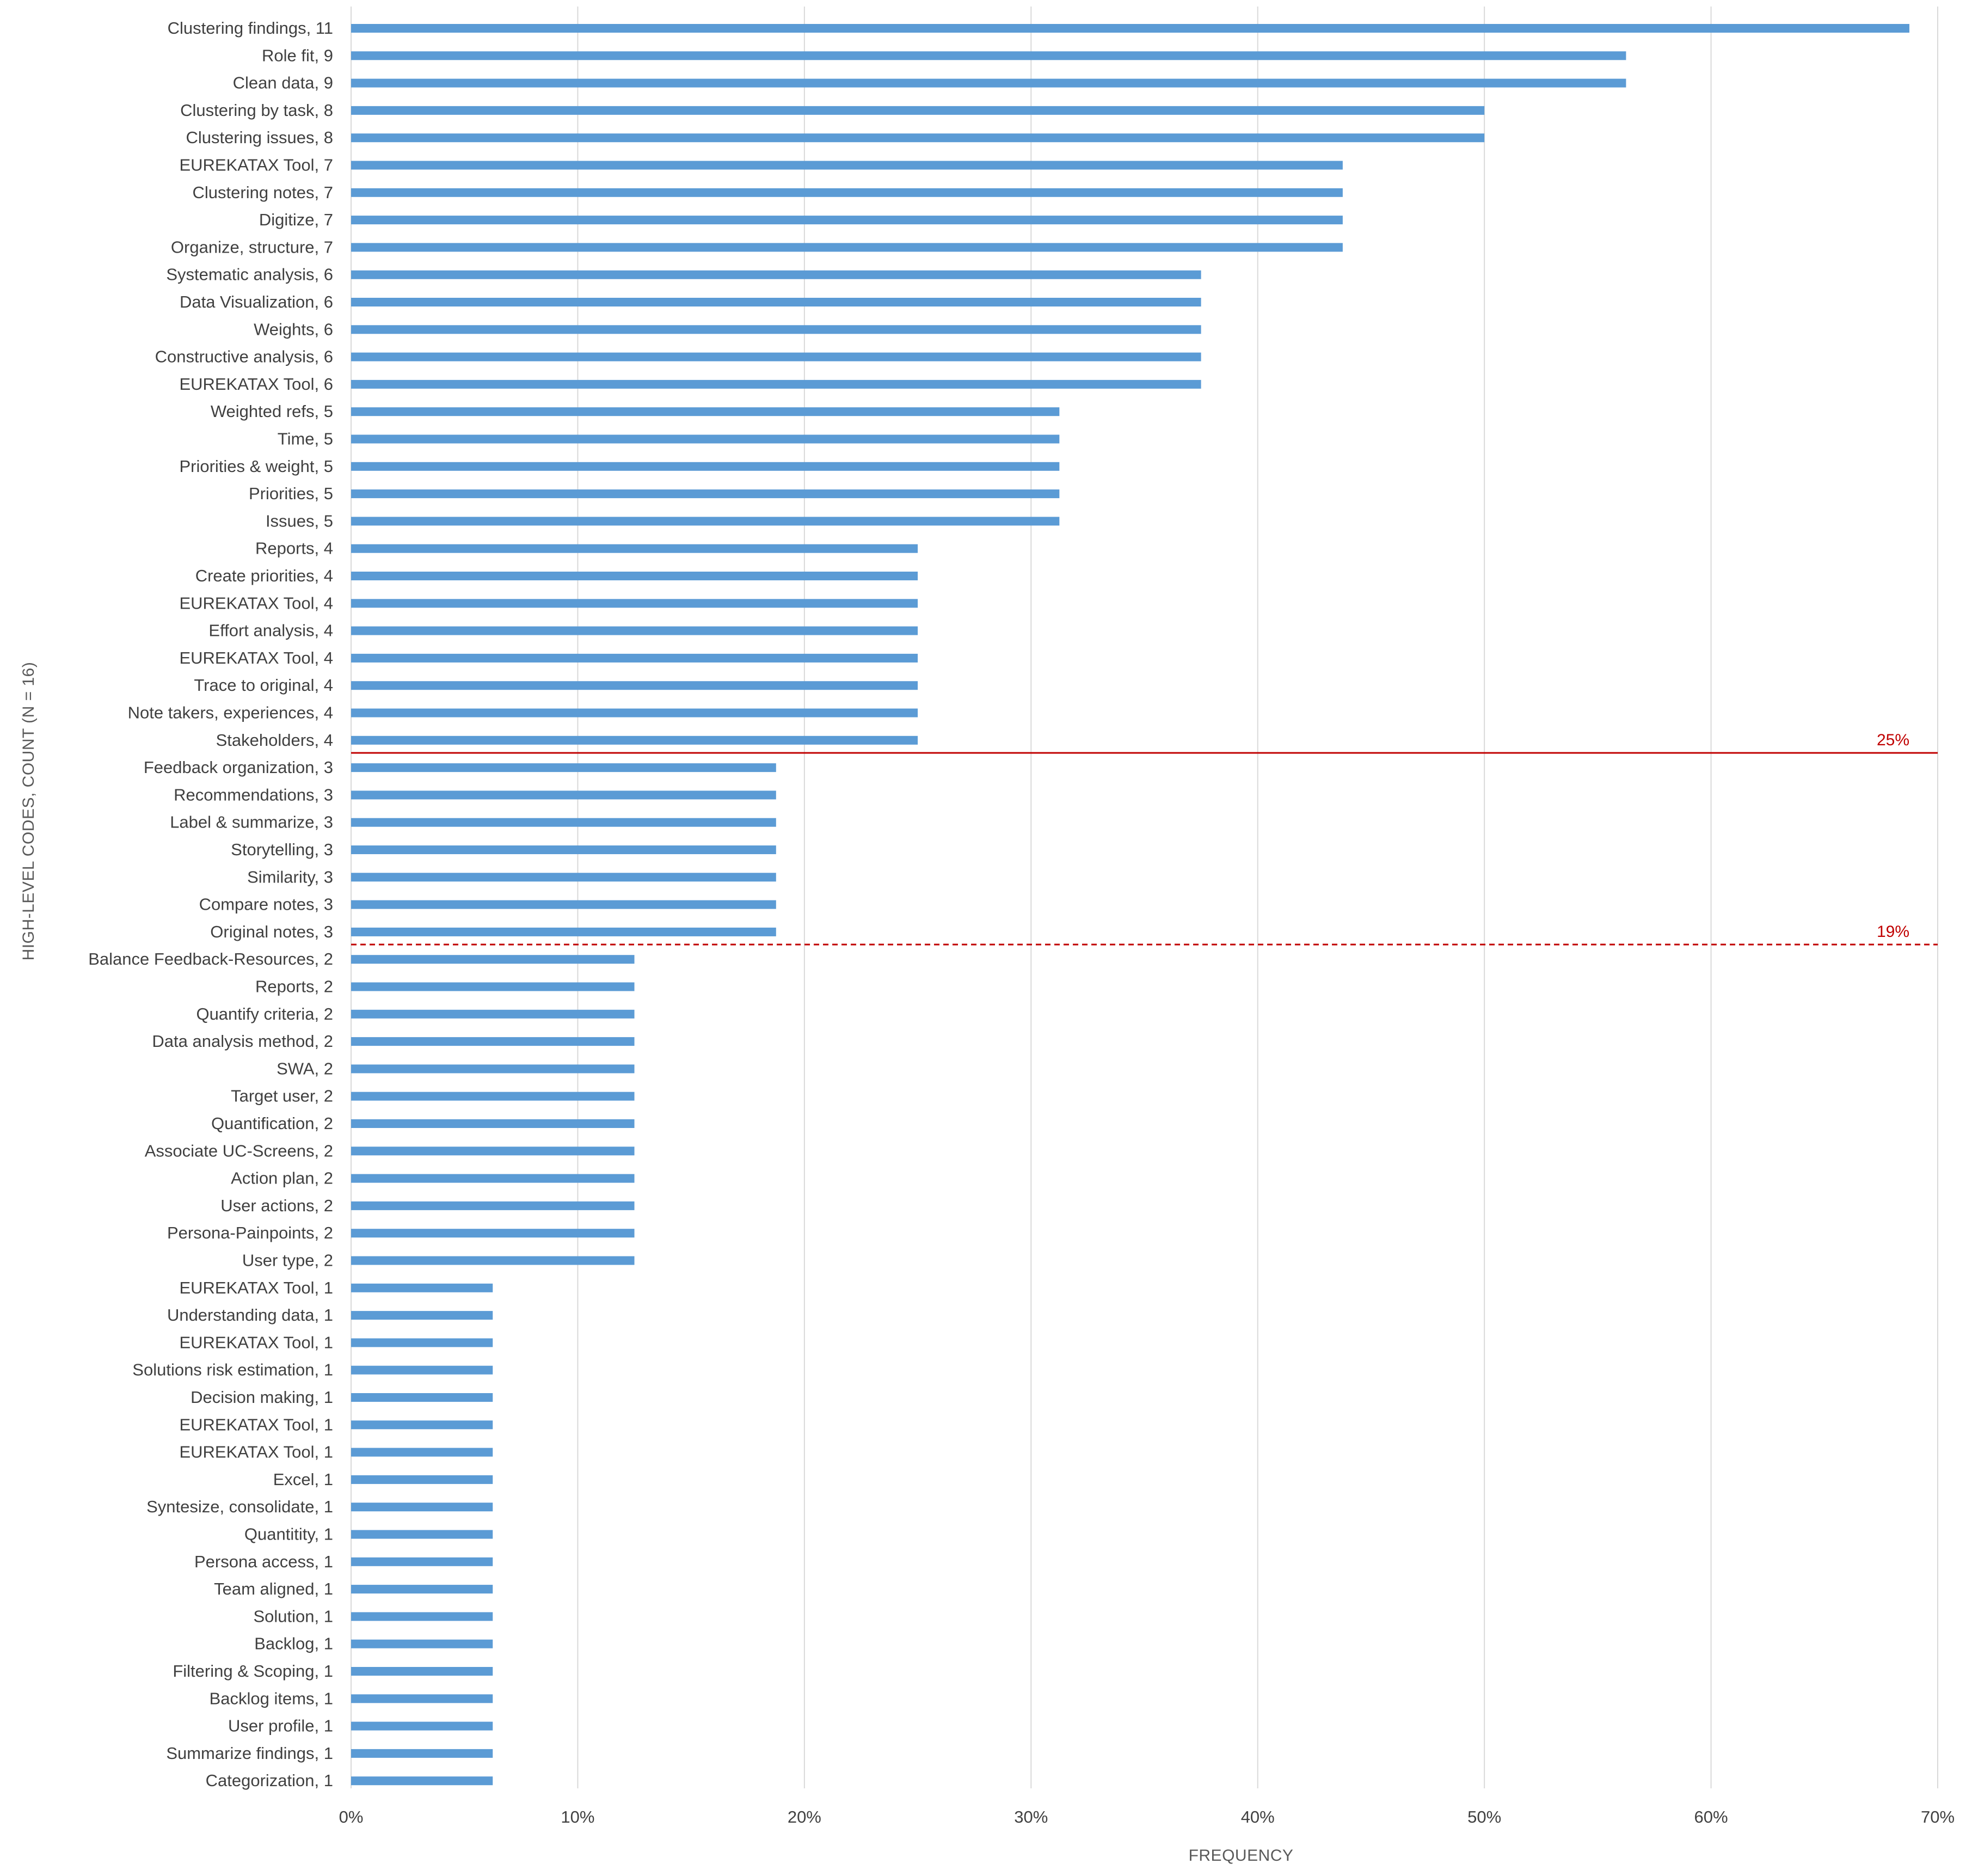 This screenshot has width=1972, height=1876. What do you see at coordinates (253, 1671) in the screenshot?
I see `category-label: Filtering & Scoping, 1` at bounding box center [253, 1671].